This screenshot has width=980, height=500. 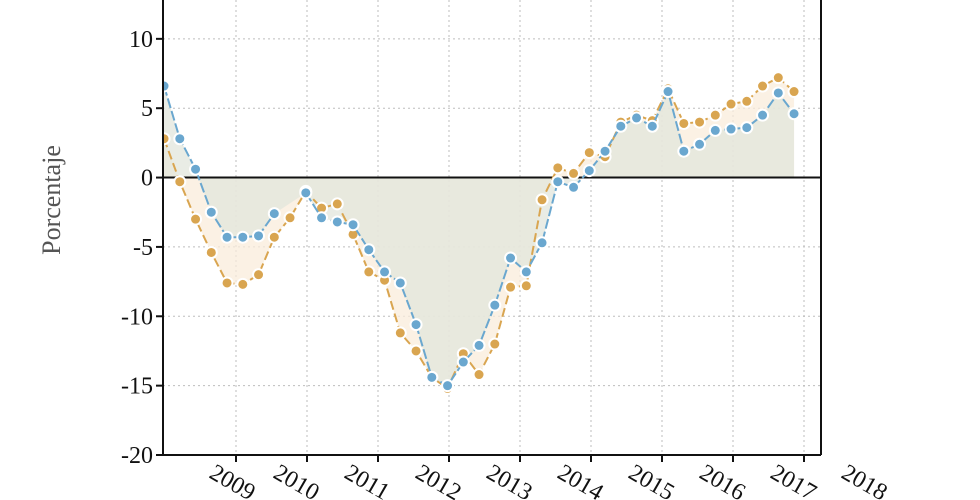 I want to click on y-axis-title: Porcentaje, so click(x=51, y=200).